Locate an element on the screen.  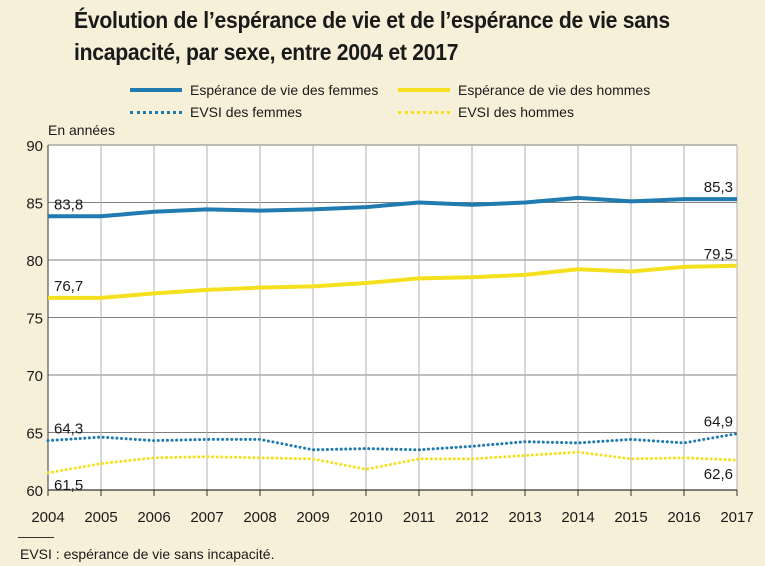
x-tick-label-2008: 2008 is located at coordinates (259, 517).